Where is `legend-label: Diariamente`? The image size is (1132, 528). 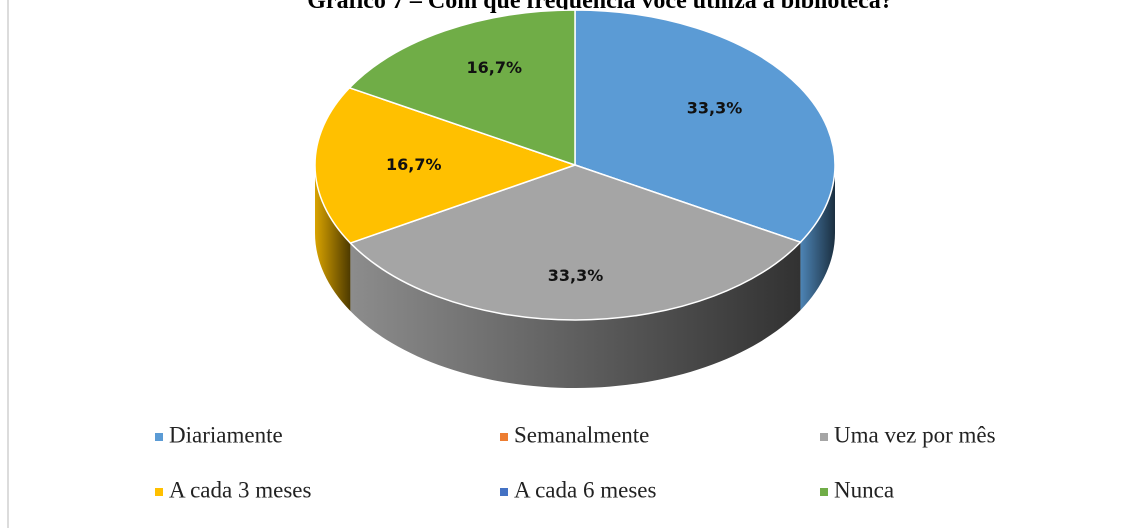
legend-label: Diariamente is located at coordinates (226, 434).